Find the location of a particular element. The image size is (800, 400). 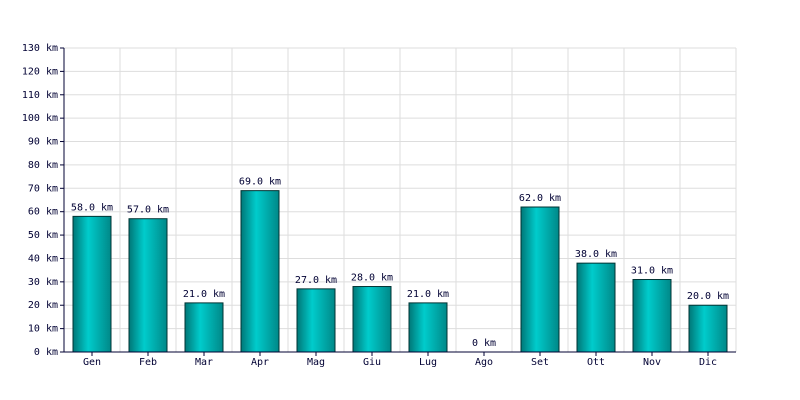

x-tick-label: Giu is located at coordinates (372, 362).